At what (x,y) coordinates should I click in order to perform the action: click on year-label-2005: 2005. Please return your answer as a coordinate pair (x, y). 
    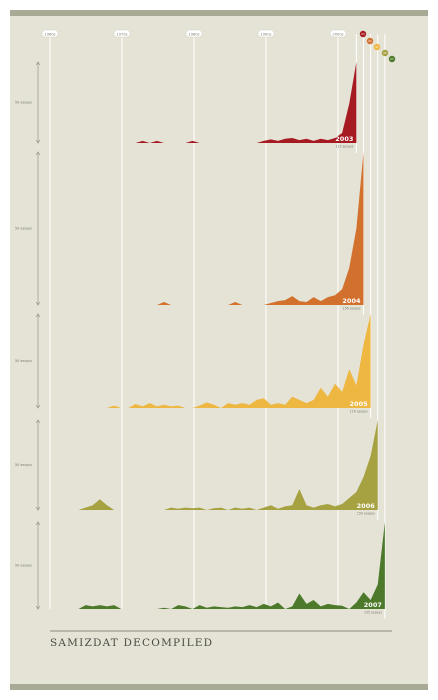
    Looking at the image, I should click on (359, 404).